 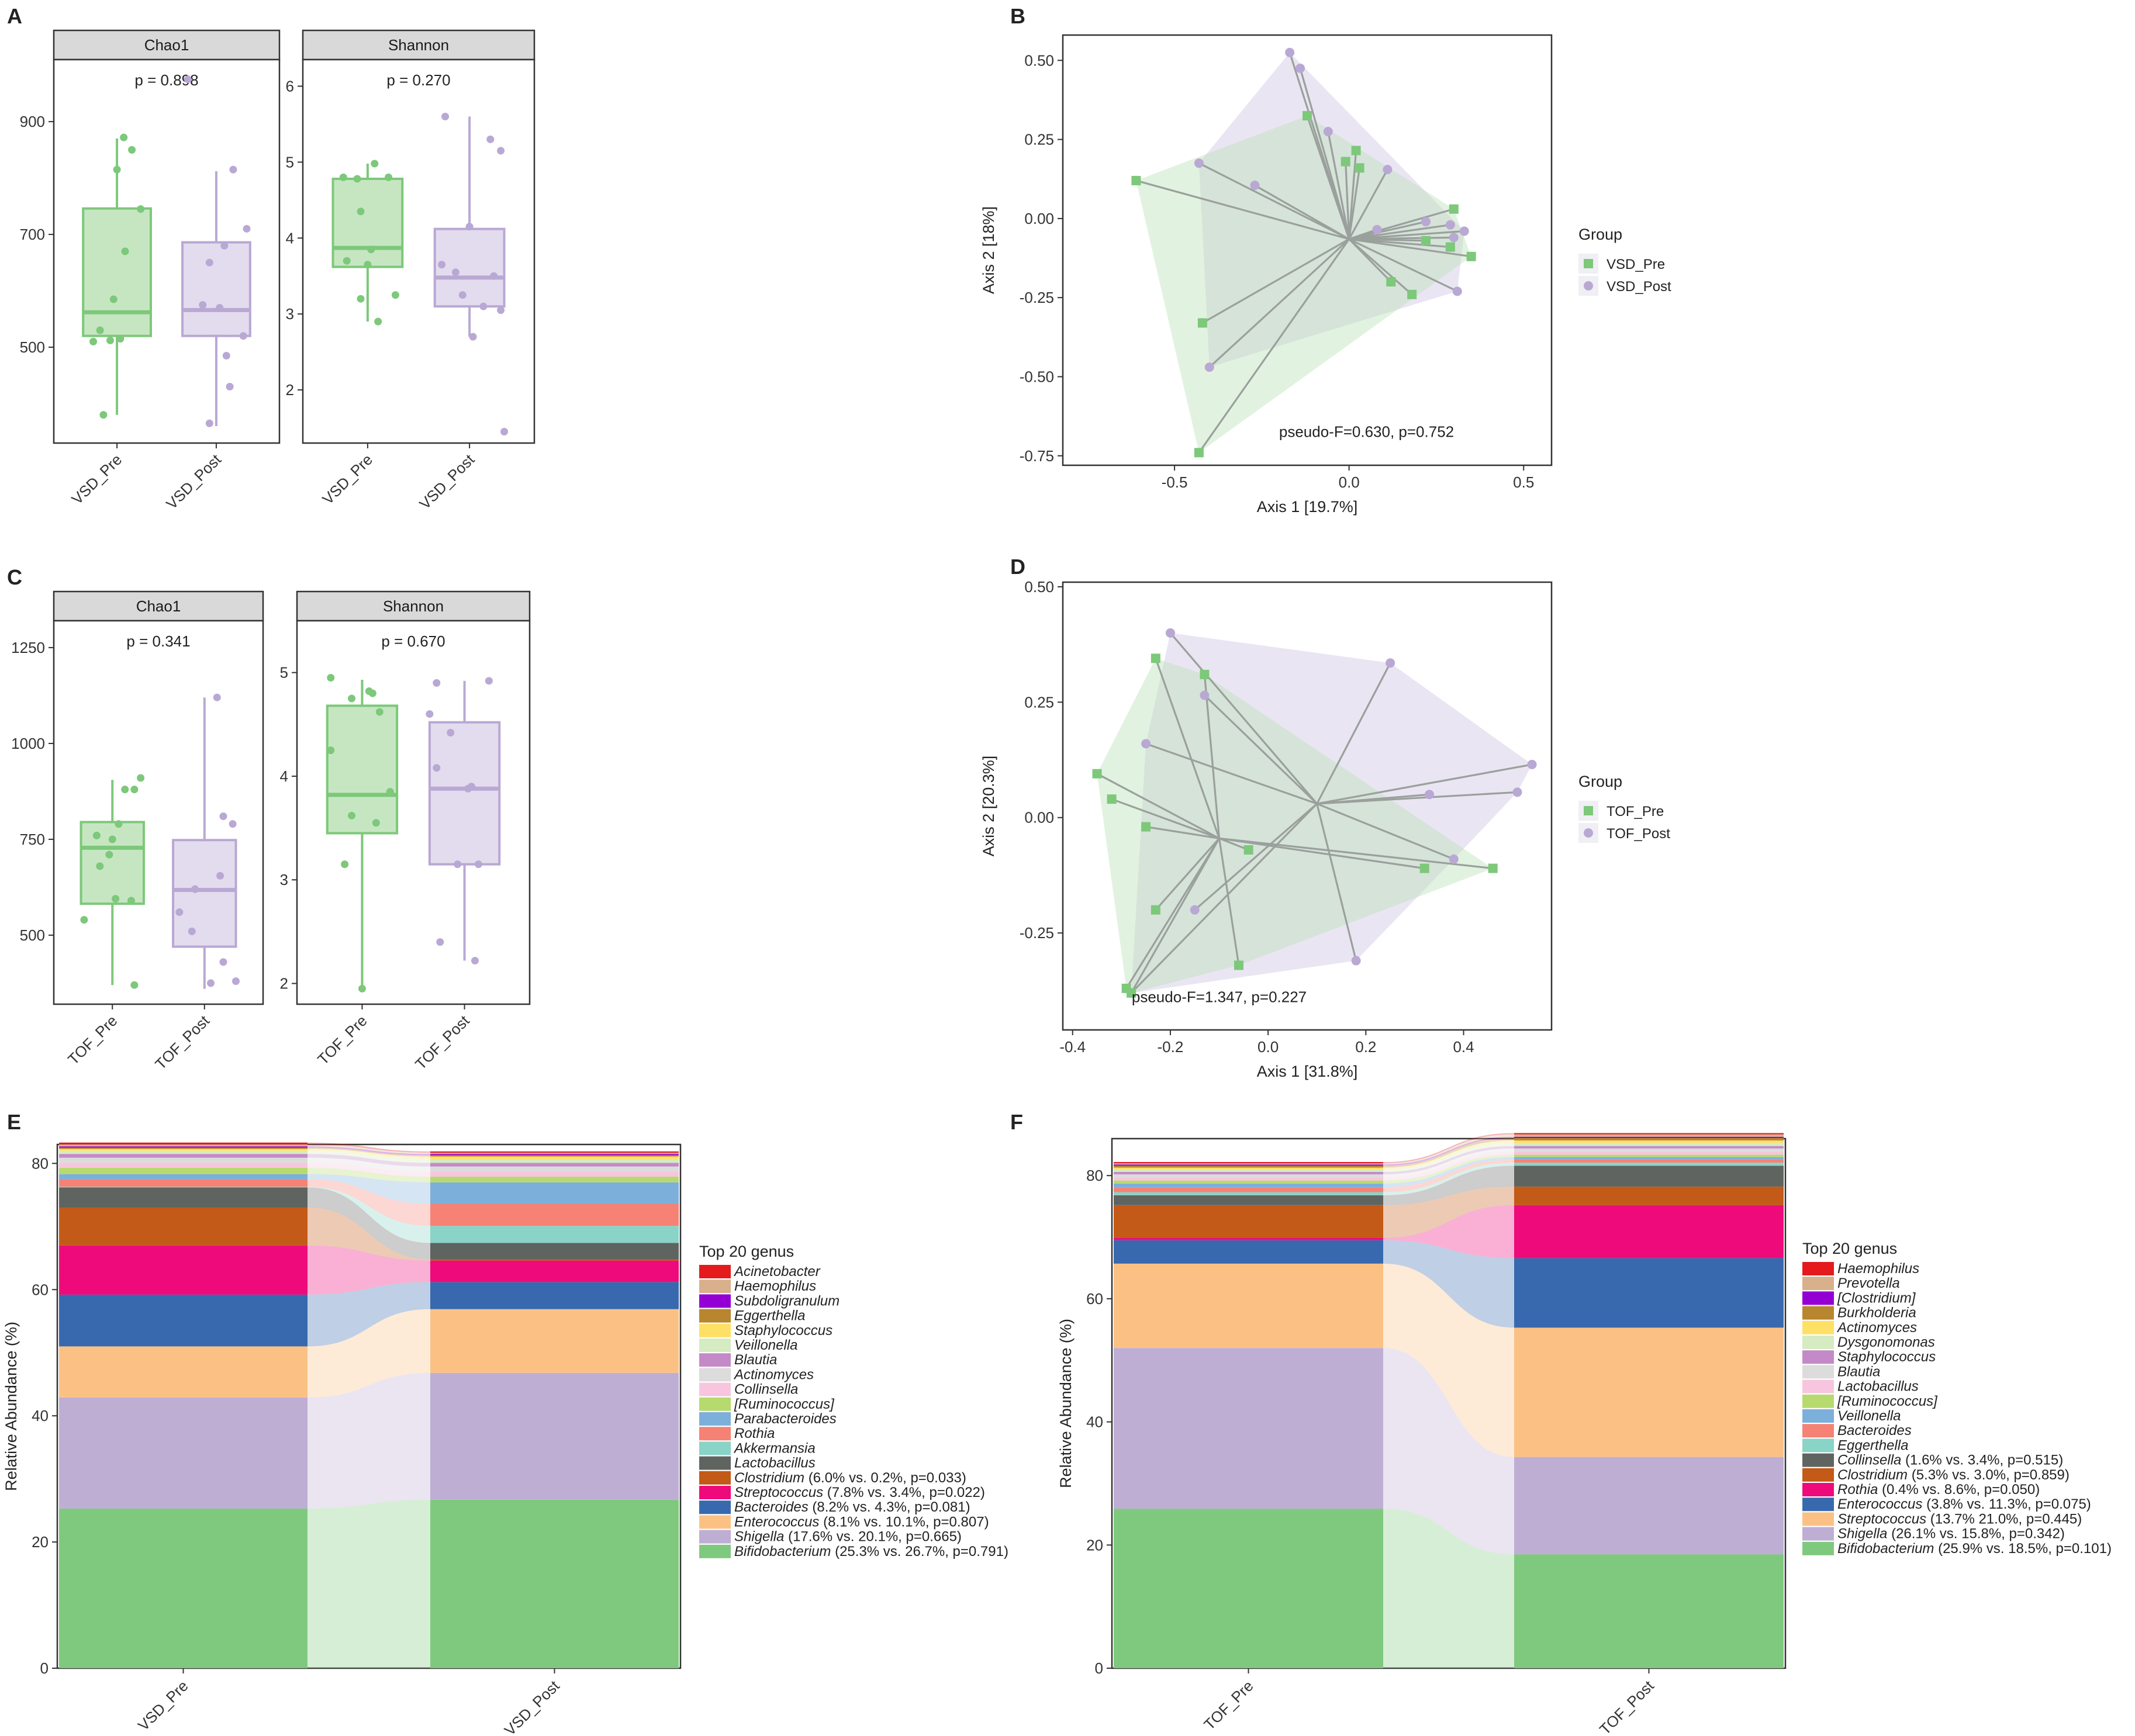 I want to click on genus-name: Subdoligranulum, so click(x=787, y=1301).